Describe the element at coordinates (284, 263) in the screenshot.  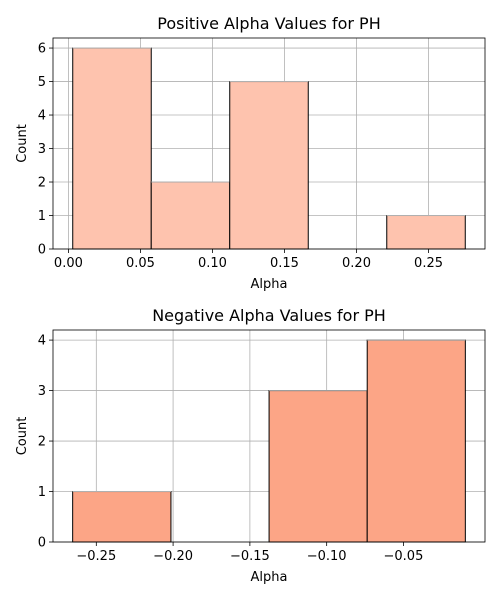
I see `x-tick-label: 0.15` at that location.